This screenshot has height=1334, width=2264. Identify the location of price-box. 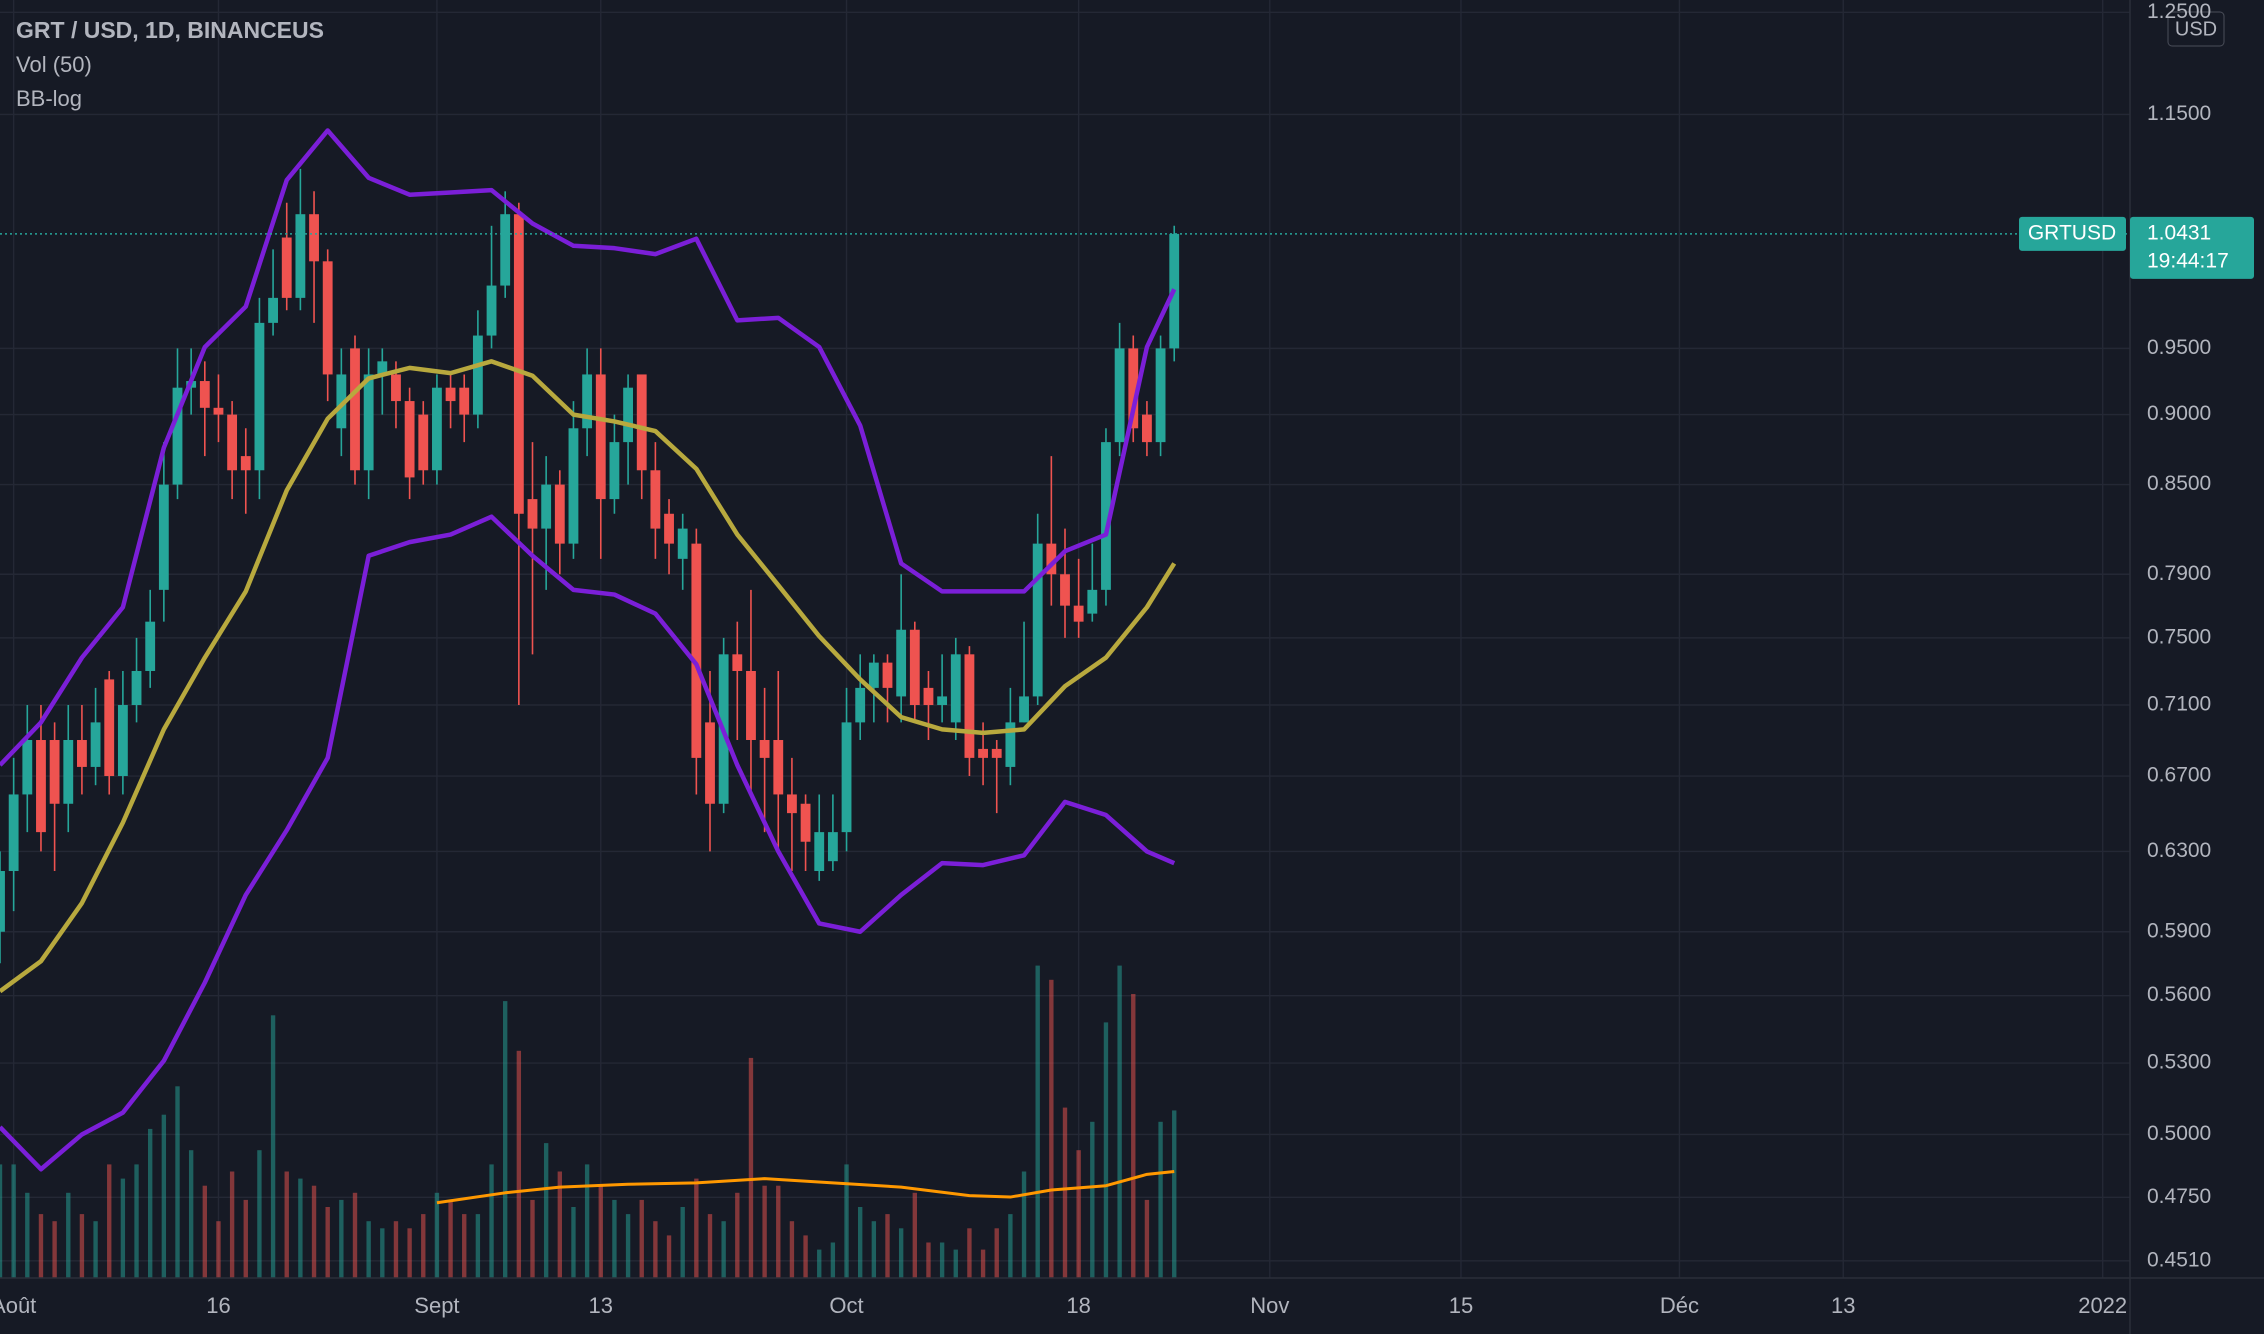
(2192, 247).